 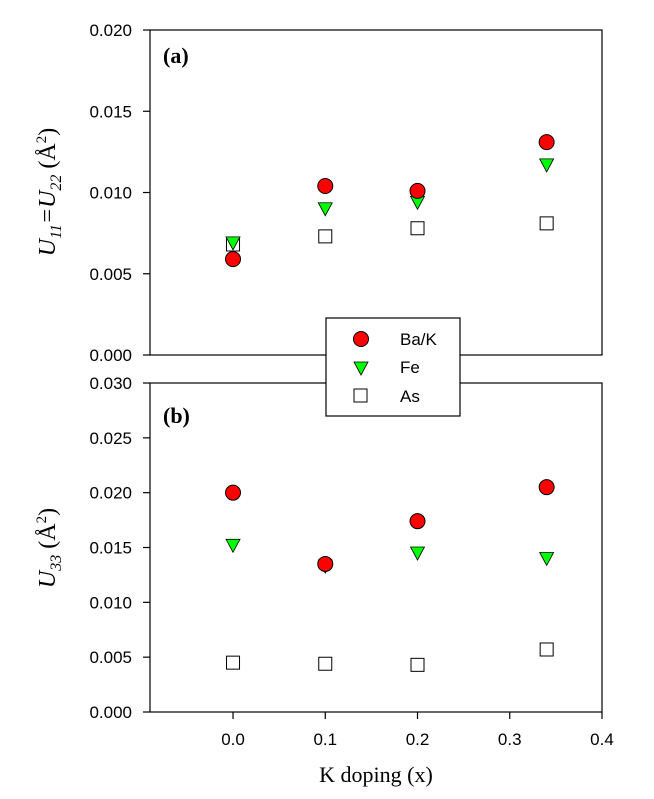 What do you see at coordinates (49, 548) in the screenshot?
I see `panel-b-y-axis-label: U33 (Å2)` at bounding box center [49, 548].